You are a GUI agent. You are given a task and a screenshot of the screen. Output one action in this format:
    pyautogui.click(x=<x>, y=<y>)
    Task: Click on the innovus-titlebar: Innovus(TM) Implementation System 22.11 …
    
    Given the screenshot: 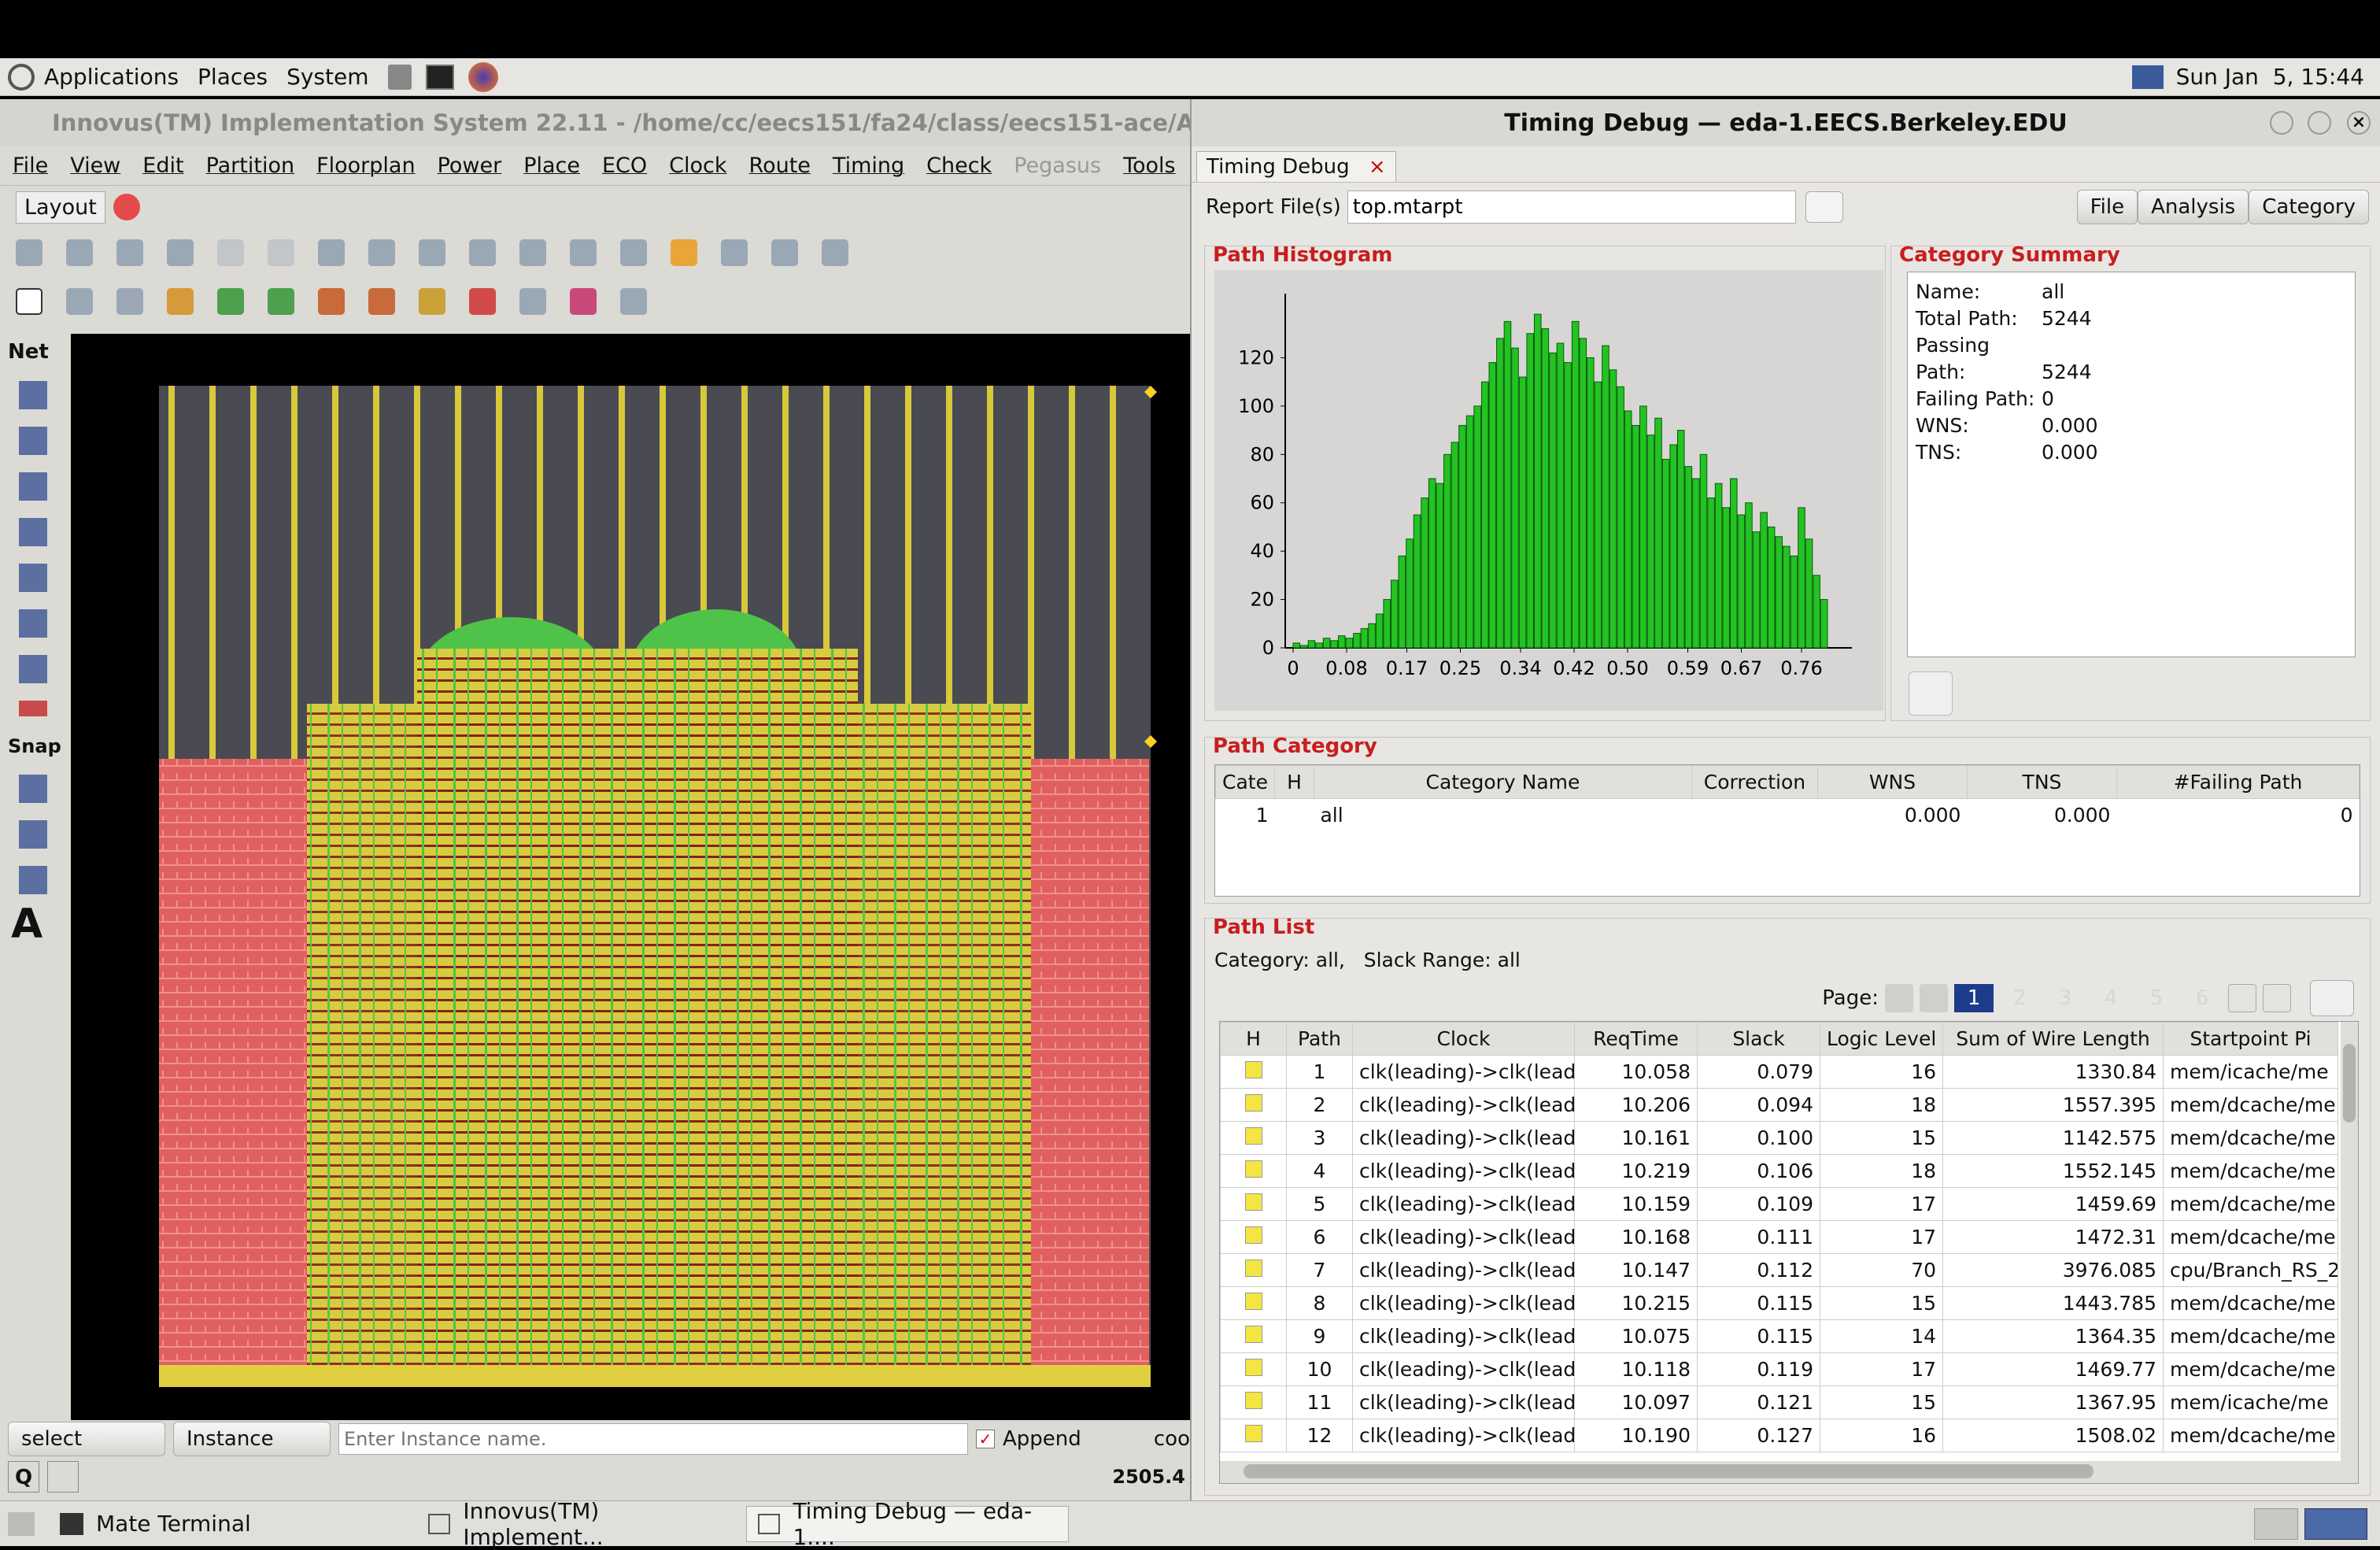 What is the action you would take?
    pyautogui.click(x=595, y=122)
    